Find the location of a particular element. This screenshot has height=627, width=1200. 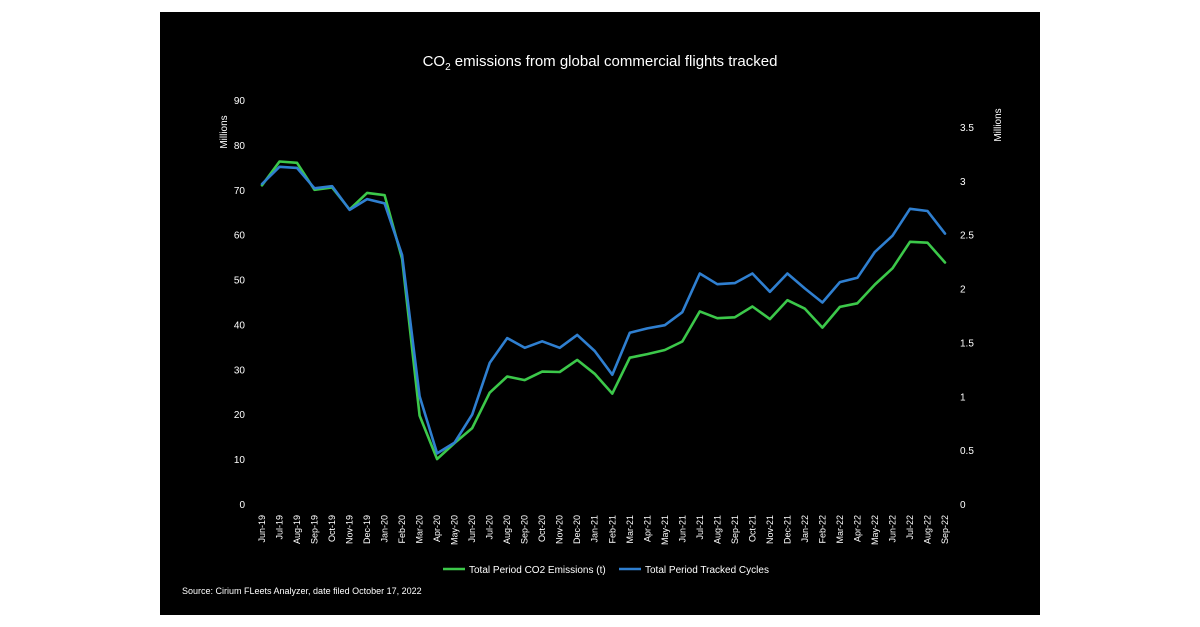

x-tick-label: Jan-21 is located at coordinates (595, 529).